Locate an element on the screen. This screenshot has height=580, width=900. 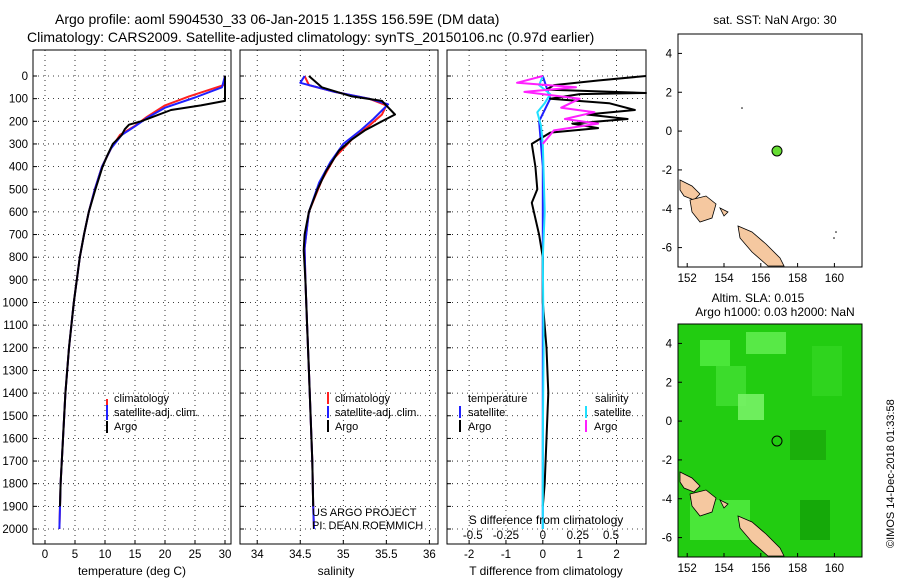
x-tick-label: 0 is located at coordinates (543, 555).